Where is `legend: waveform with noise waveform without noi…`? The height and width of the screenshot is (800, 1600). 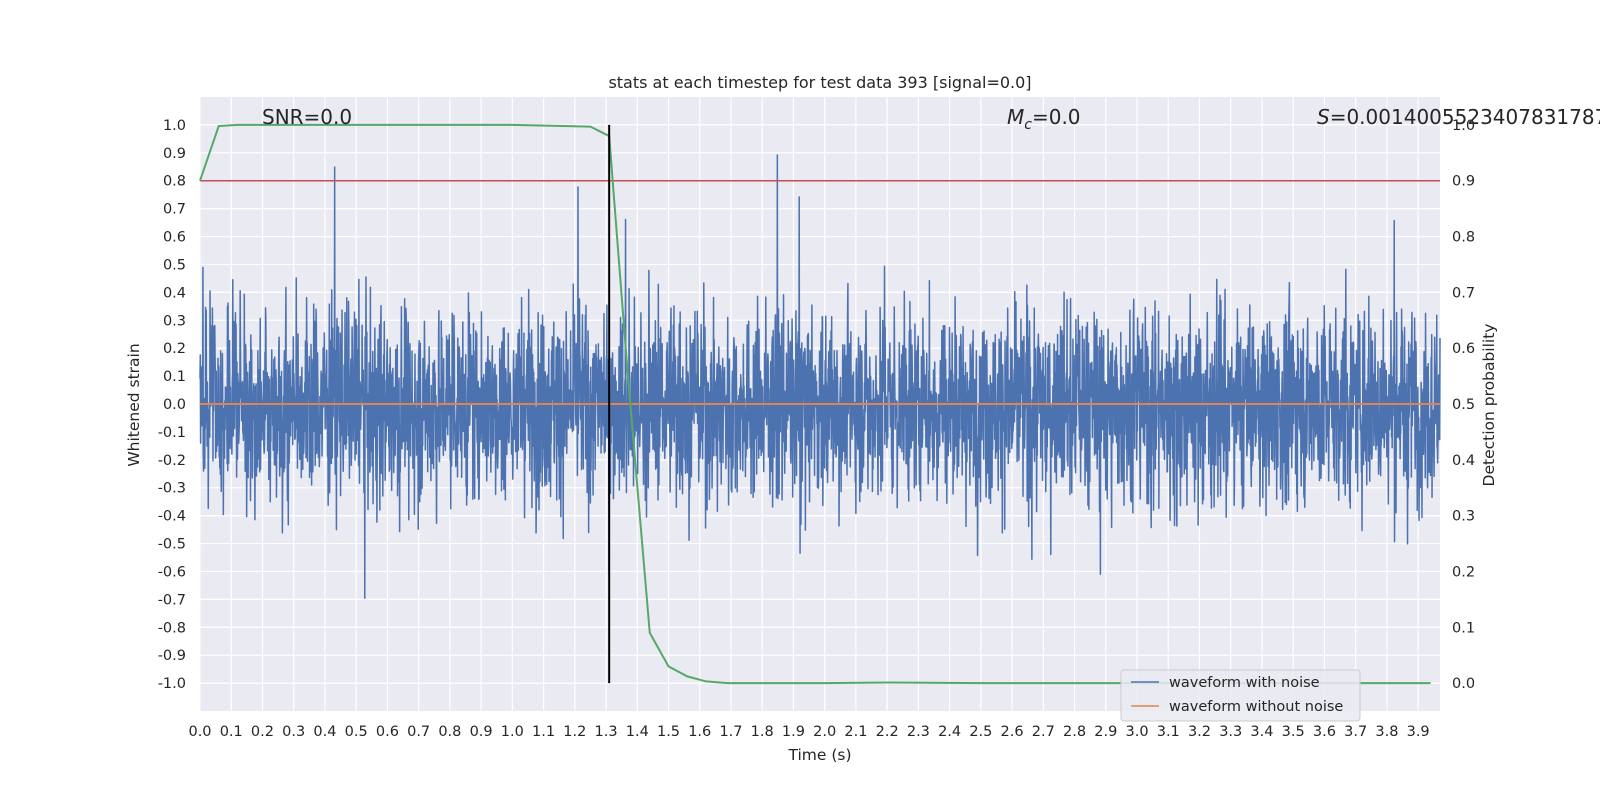
legend: waveform with noise waveform without noi… is located at coordinates (1240, 695).